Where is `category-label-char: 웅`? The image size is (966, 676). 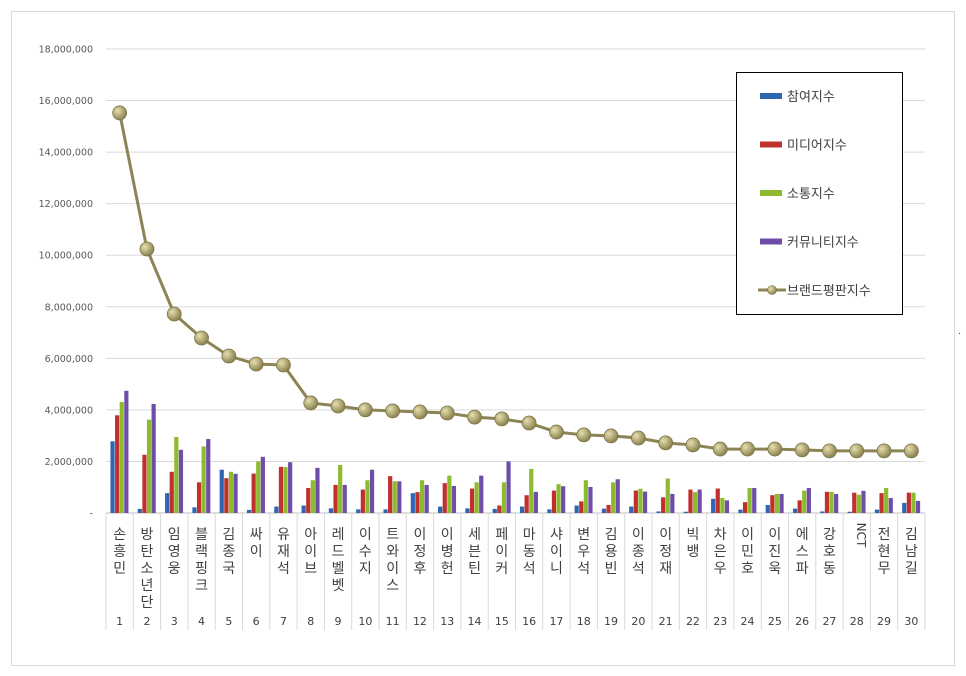
category-label-char: 웅 is located at coordinates (174, 569).